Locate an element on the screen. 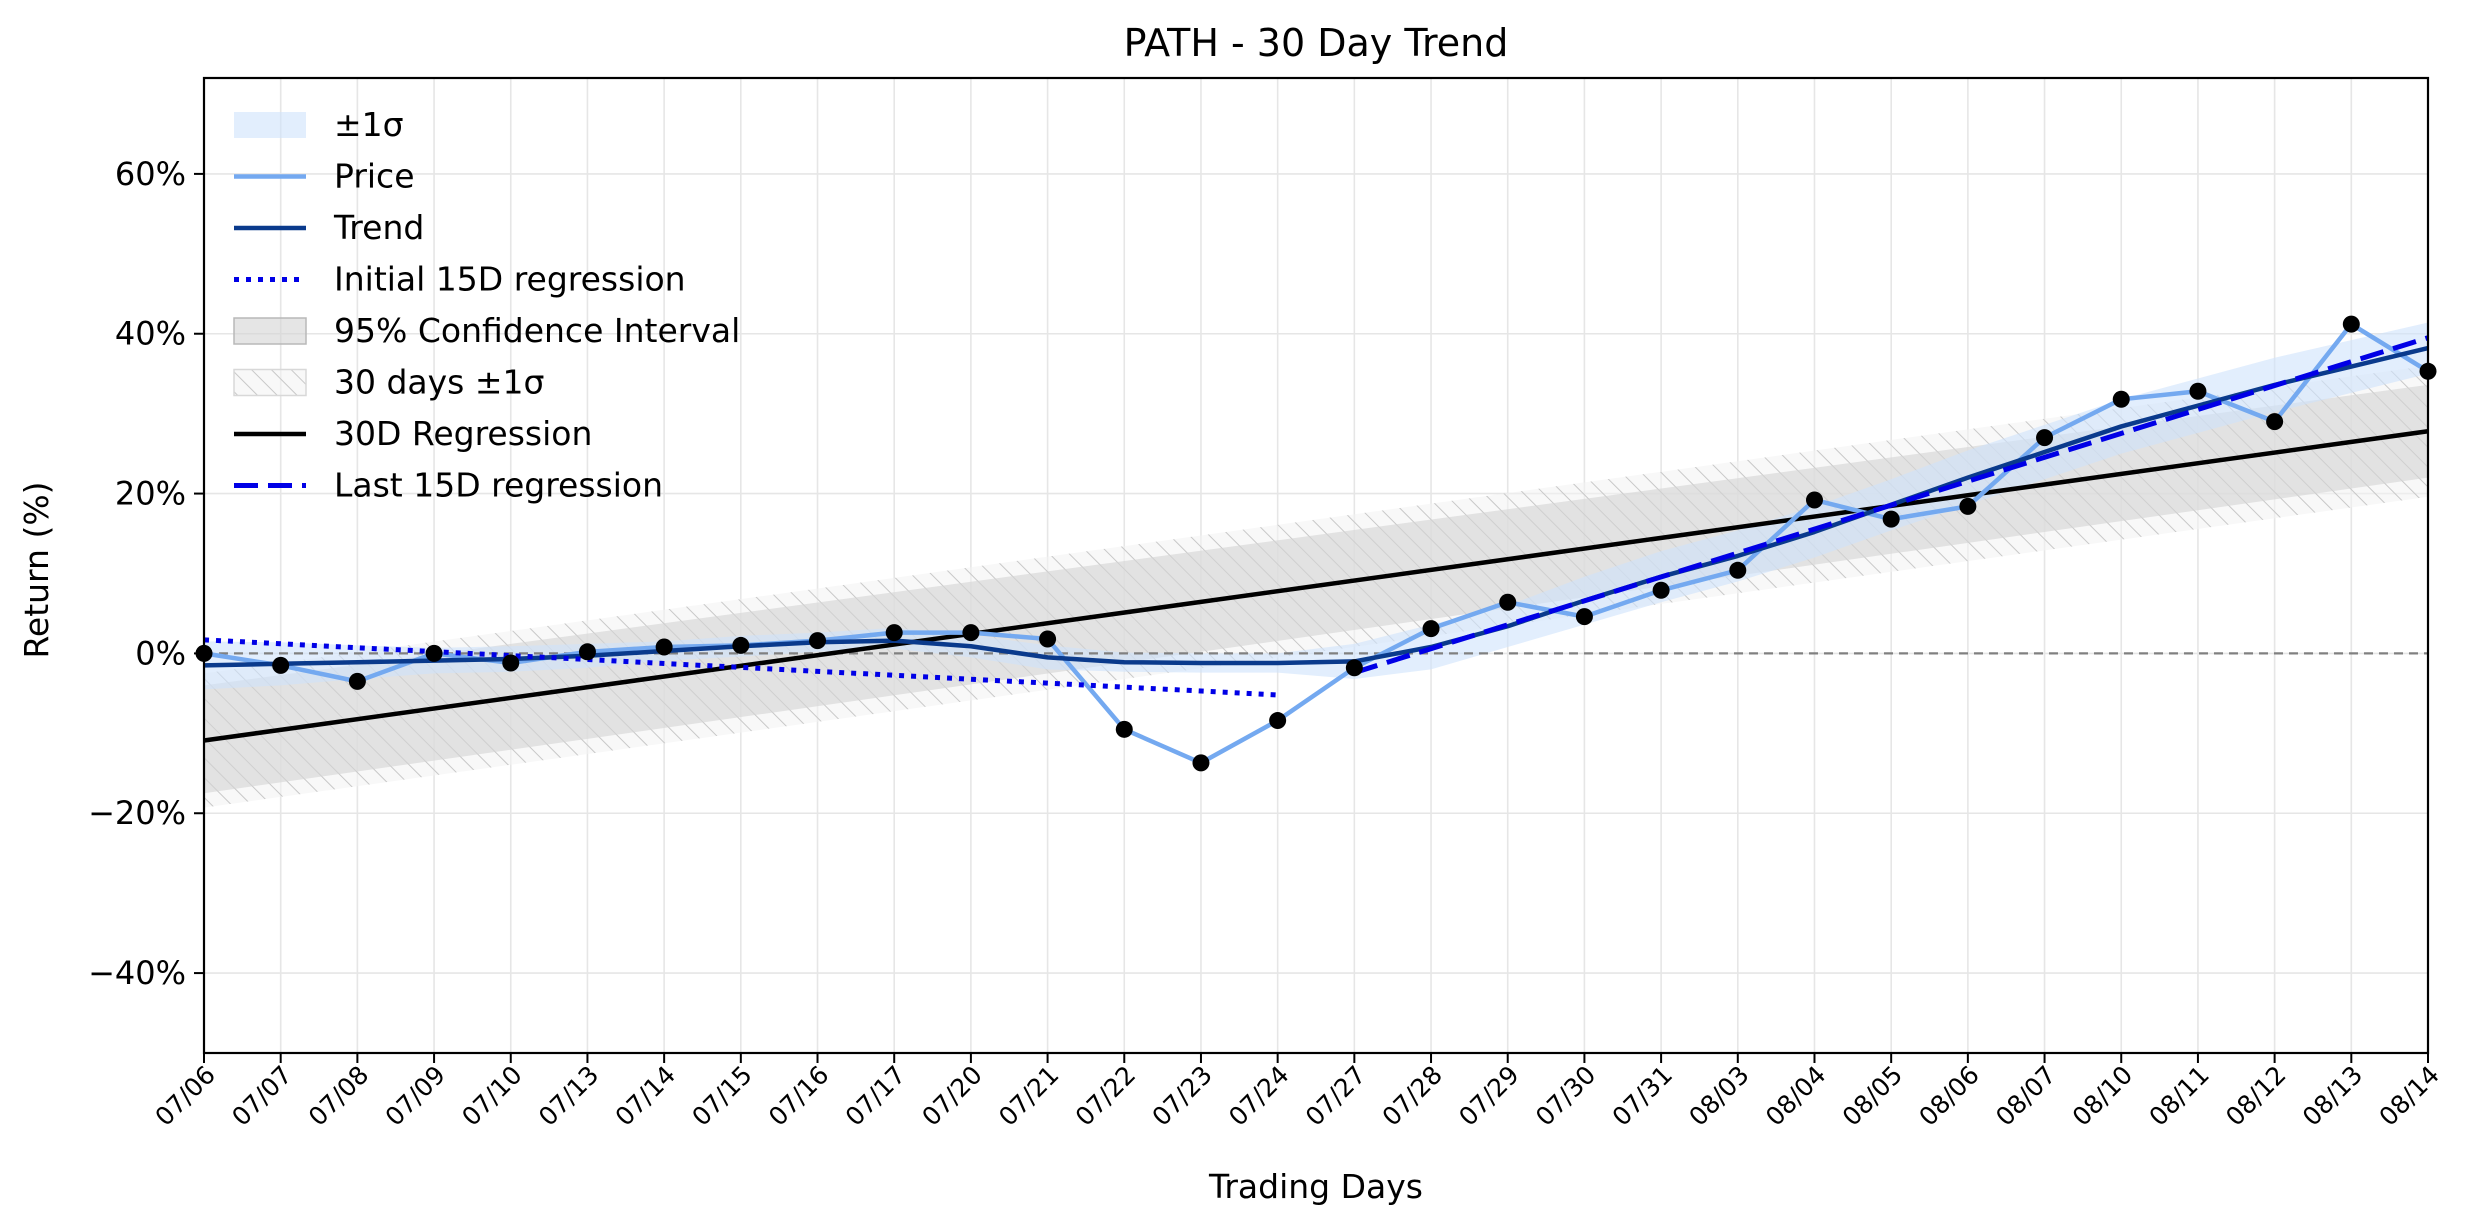 This screenshot has width=2474, height=1228. legend-swatch-ci is located at coordinates (270, 331).